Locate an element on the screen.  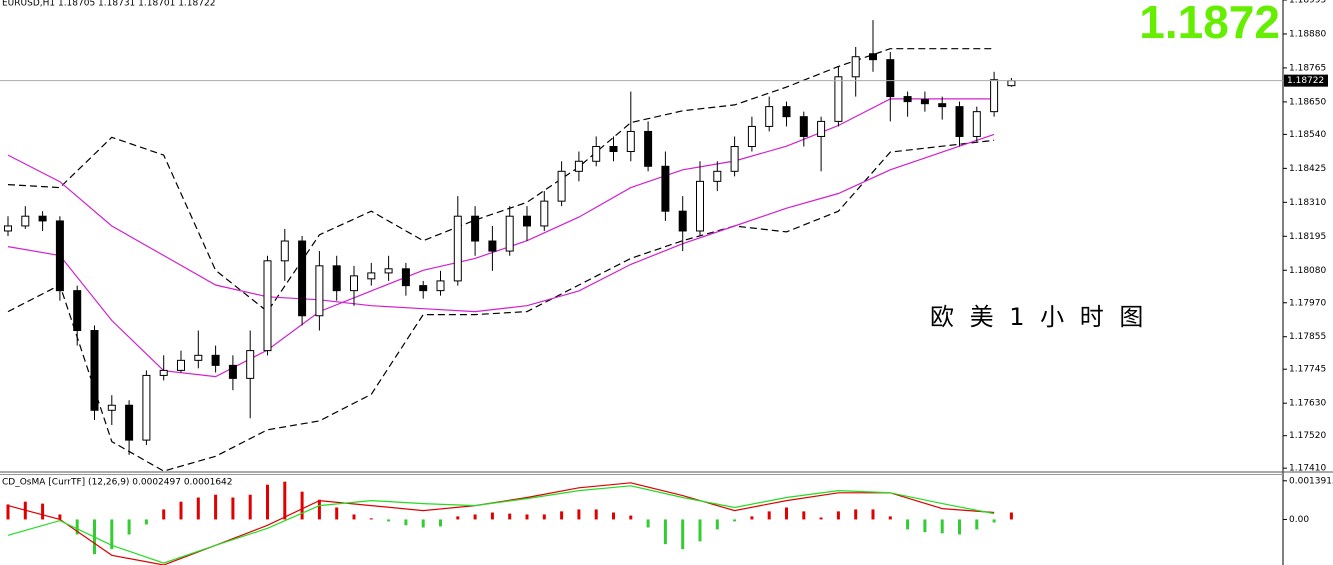
y-tick-label: 1.18425 is located at coordinates (1307, 169).